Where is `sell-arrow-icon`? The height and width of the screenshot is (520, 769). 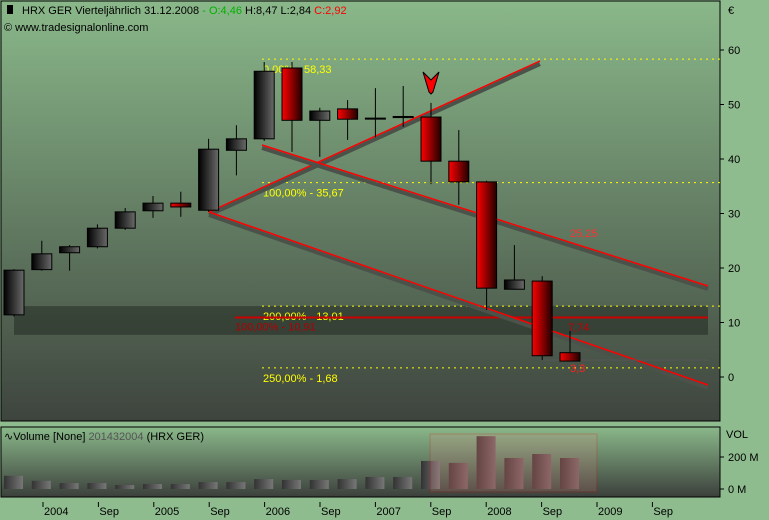
sell-arrow-icon is located at coordinates (431, 83).